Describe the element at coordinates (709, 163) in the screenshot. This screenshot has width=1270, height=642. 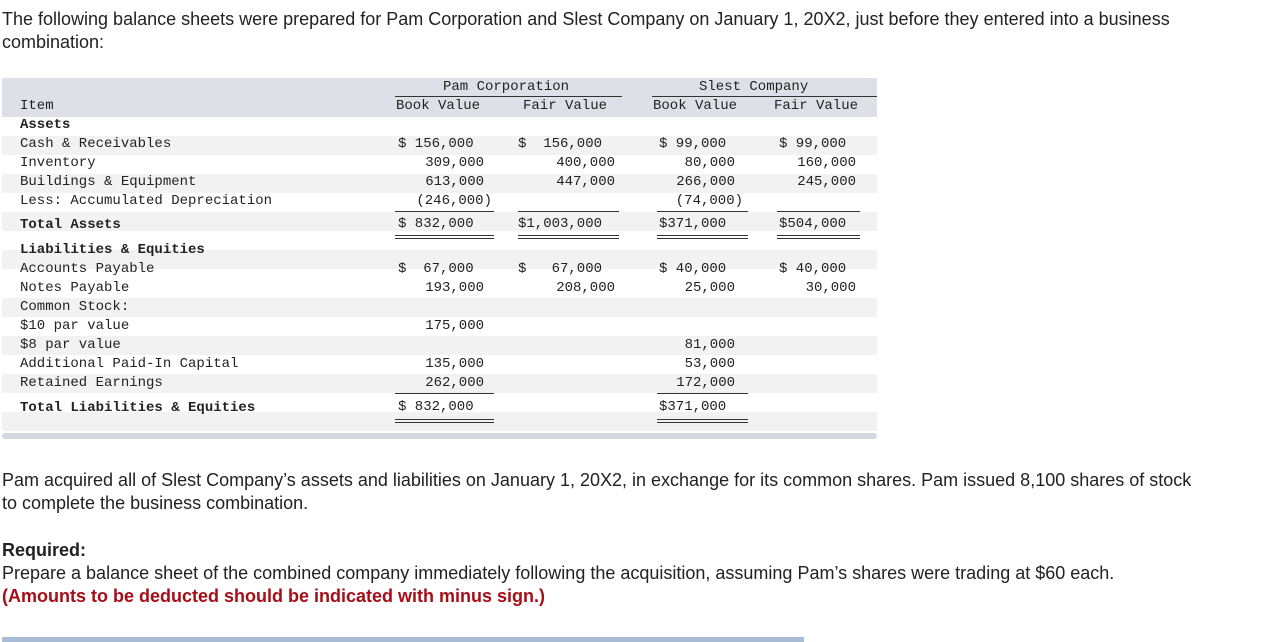
I see `slest-book-cell: 80,000` at that location.